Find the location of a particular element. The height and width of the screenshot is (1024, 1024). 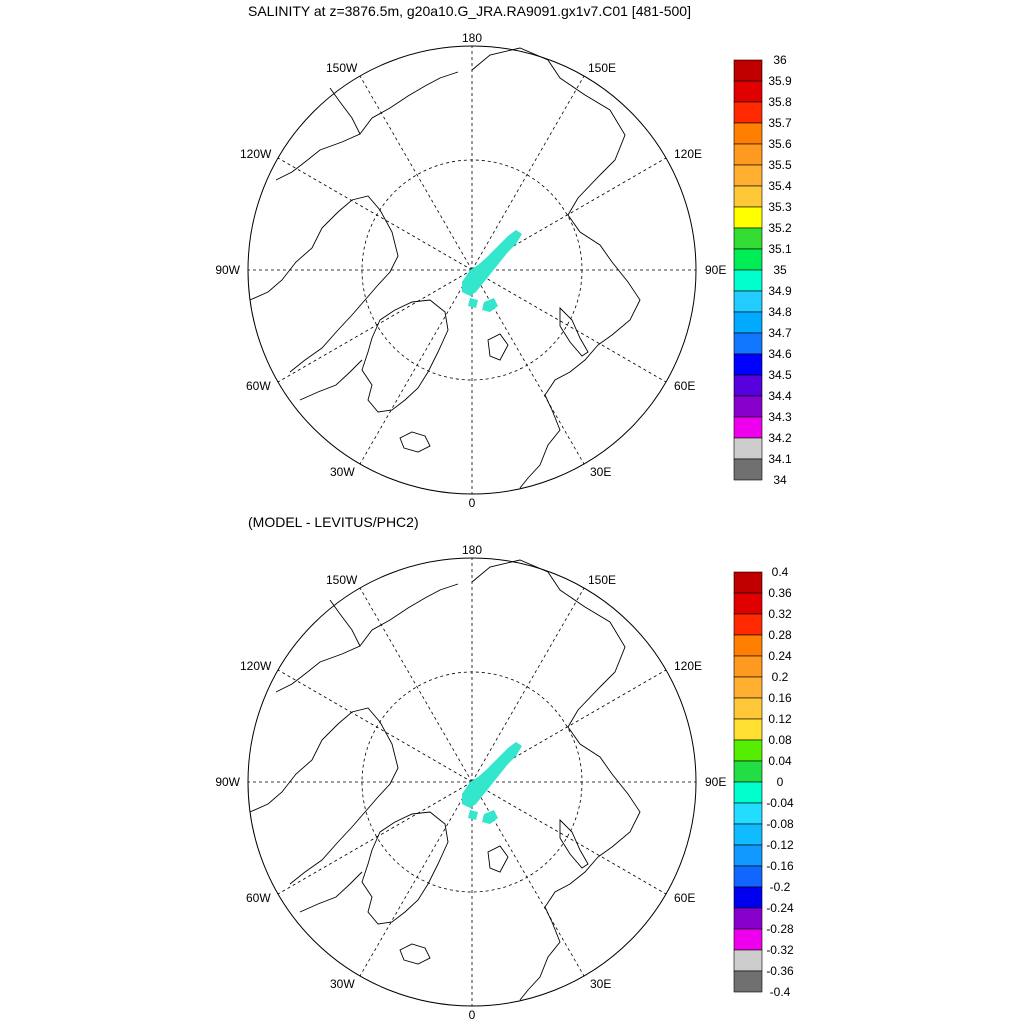

colorbar-tick-label: 36 is located at coordinates (780, 60).